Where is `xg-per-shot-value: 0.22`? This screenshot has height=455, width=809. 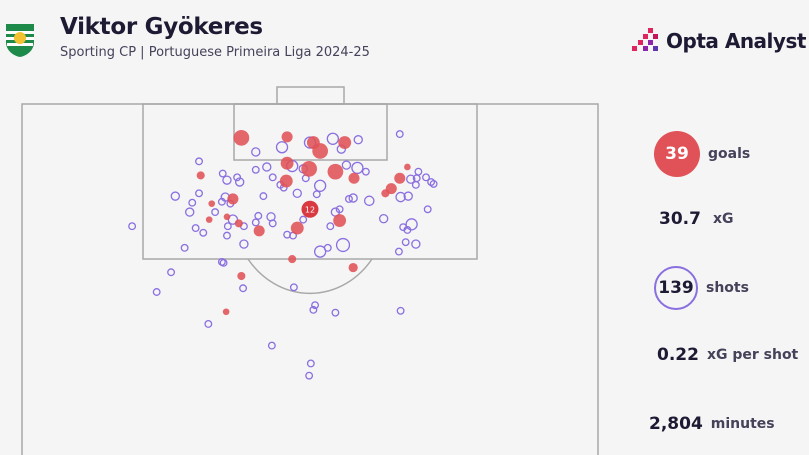 xg-per-shot-value: 0.22 is located at coordinates (678, 355).